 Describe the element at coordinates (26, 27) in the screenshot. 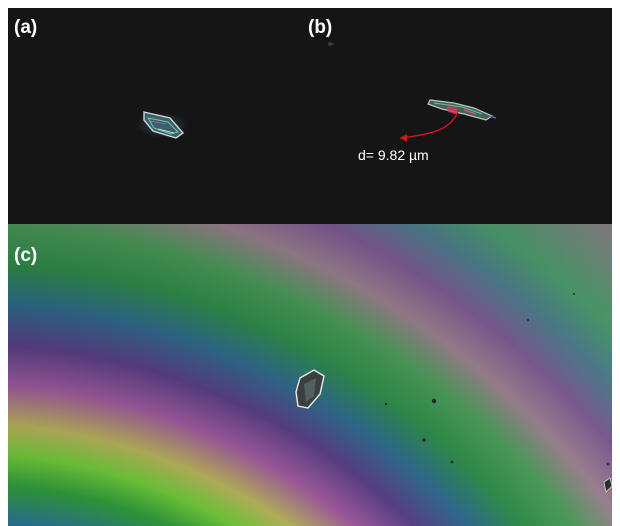

I see `panel-a-label: (a)` at that location.